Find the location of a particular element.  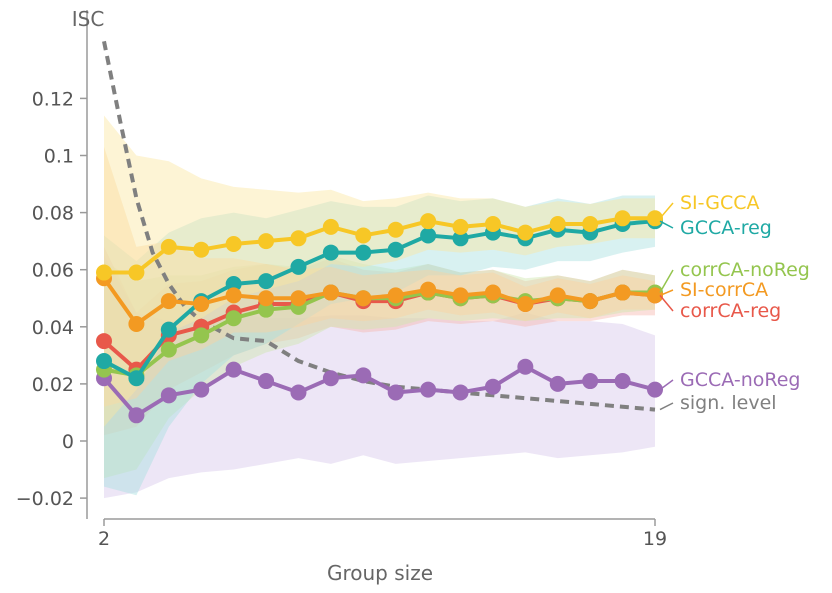

x-axis-title: Group size is located at coordinates (380, 573).